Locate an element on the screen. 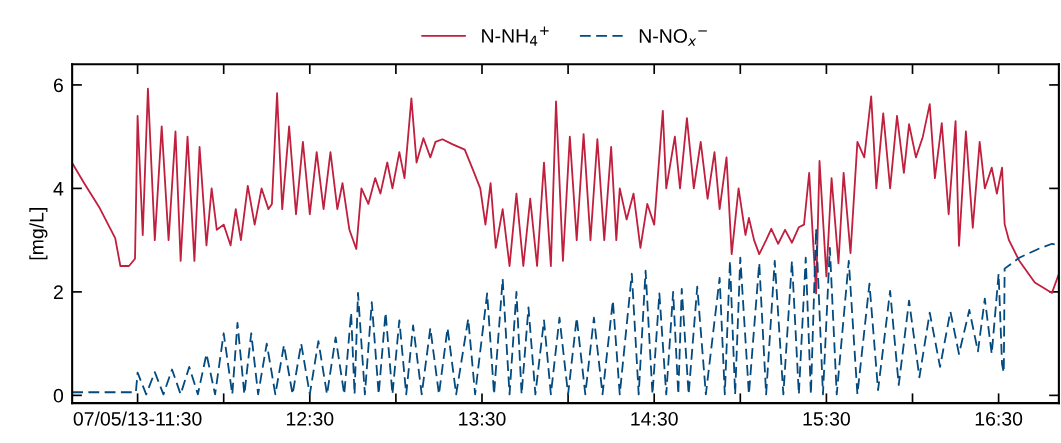  x-tick-label: 07/05/13-11:30 is located at coordinates (137, 418).